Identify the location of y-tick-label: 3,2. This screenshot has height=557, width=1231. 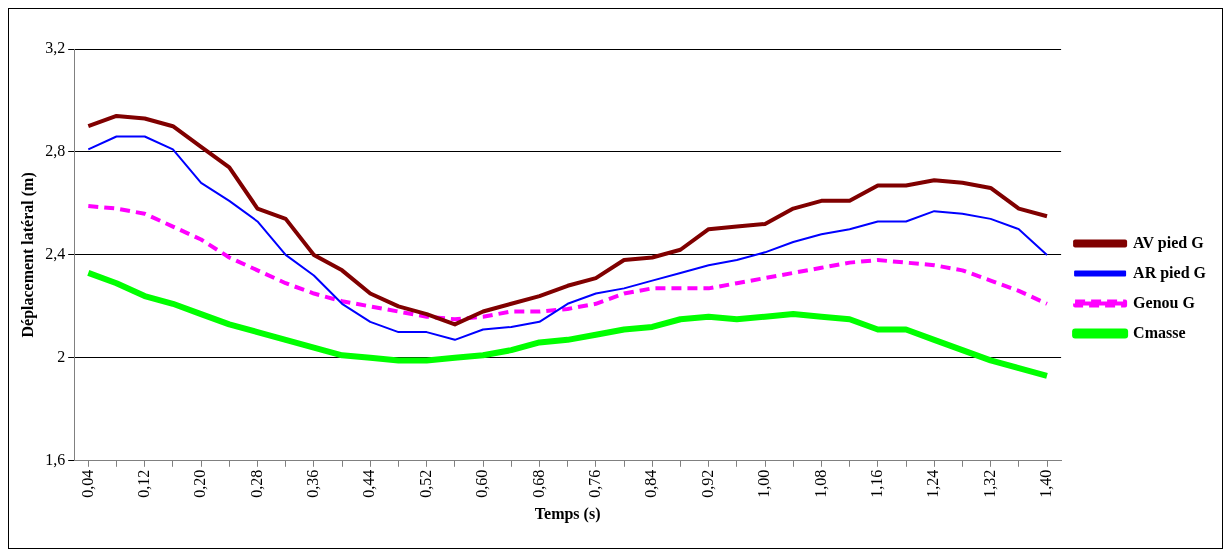
(55, 48).